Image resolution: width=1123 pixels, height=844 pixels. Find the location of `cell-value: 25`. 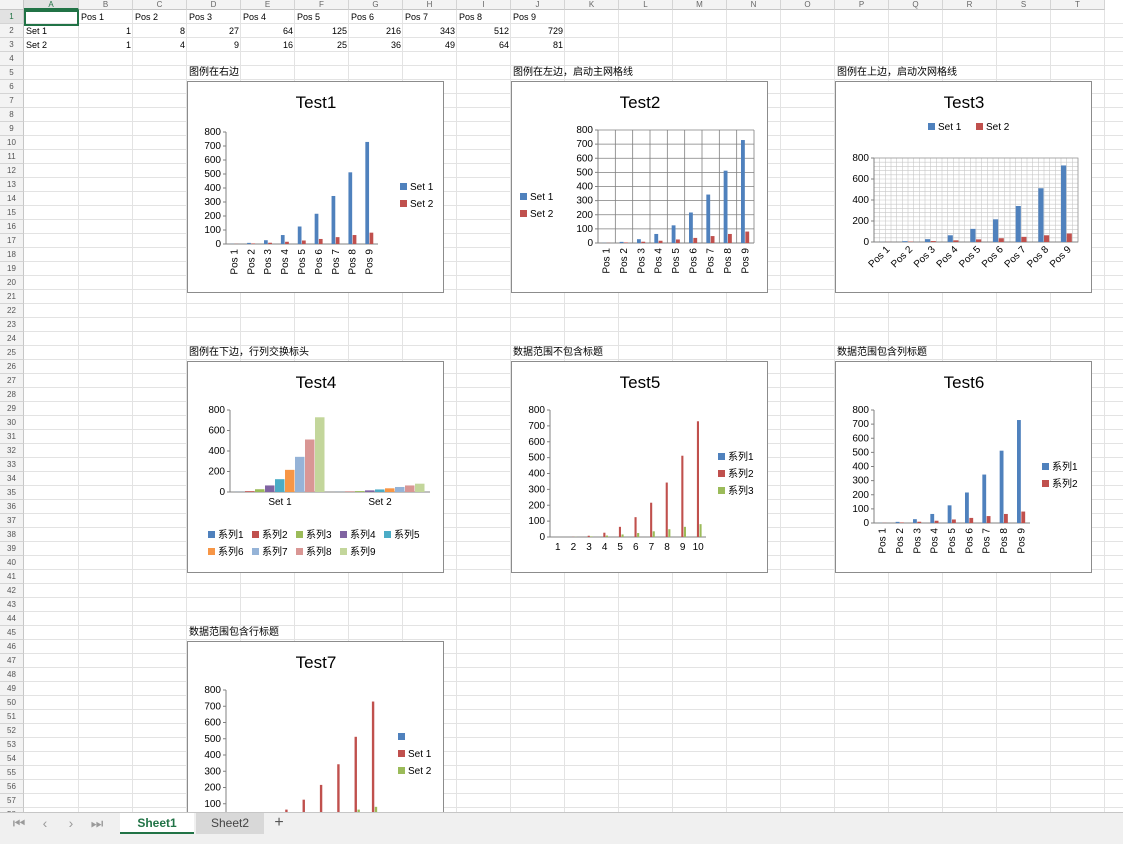

cell-value: 25 is located at coordinates (341, 45).